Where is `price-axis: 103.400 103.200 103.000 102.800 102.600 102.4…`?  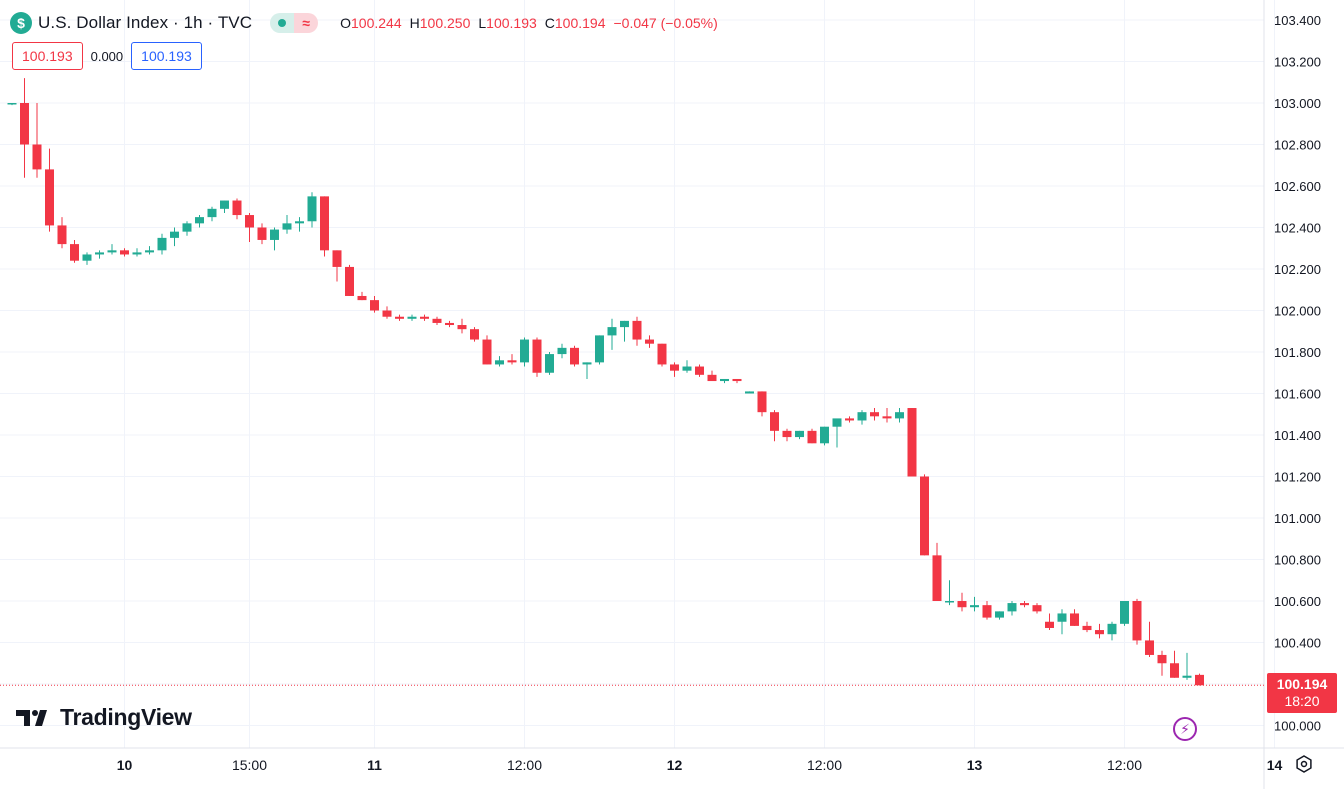
price-axis: 103.400 103.200 103.000 102.800 102.600 102.4… is located at coordinates (1297, 373).